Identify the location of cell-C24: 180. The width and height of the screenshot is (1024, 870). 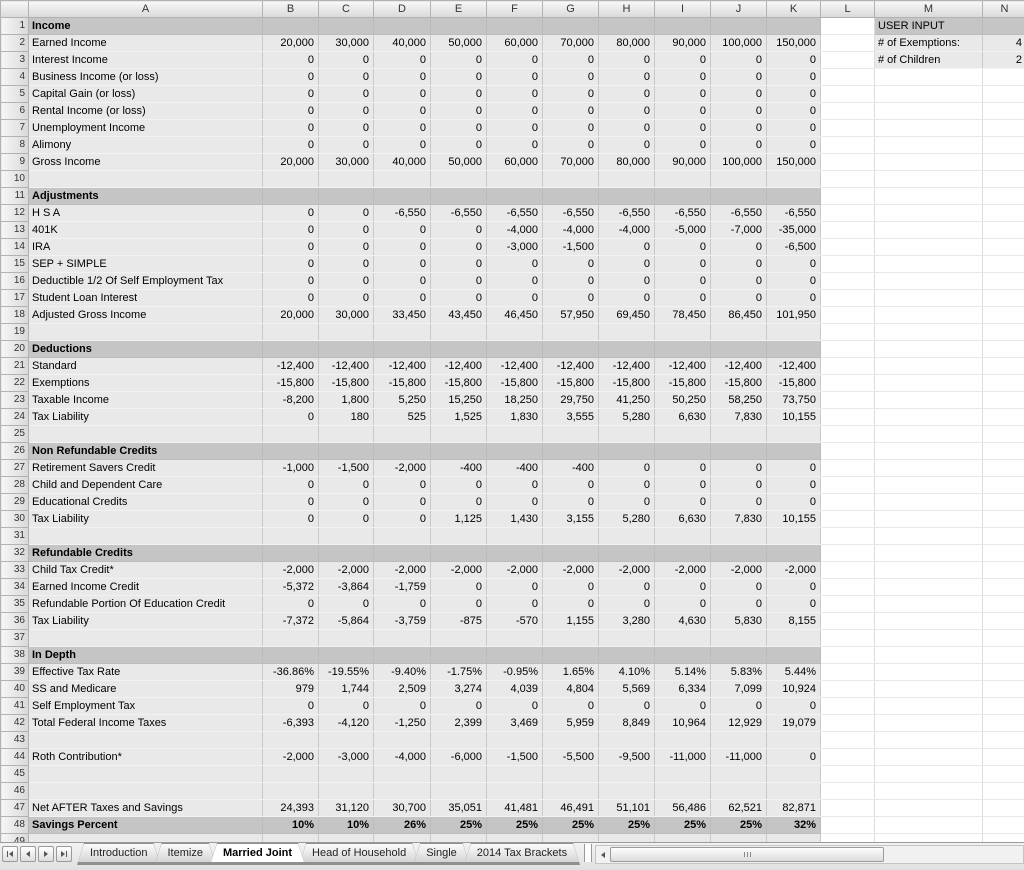
(346, 417).